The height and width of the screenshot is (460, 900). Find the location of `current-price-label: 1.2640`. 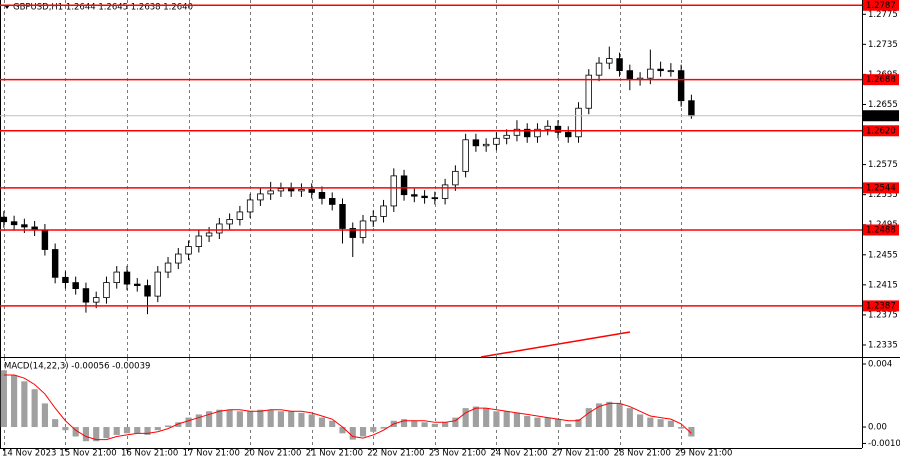

current-price-label: 1.2640 is located at coordinates (881, 116).